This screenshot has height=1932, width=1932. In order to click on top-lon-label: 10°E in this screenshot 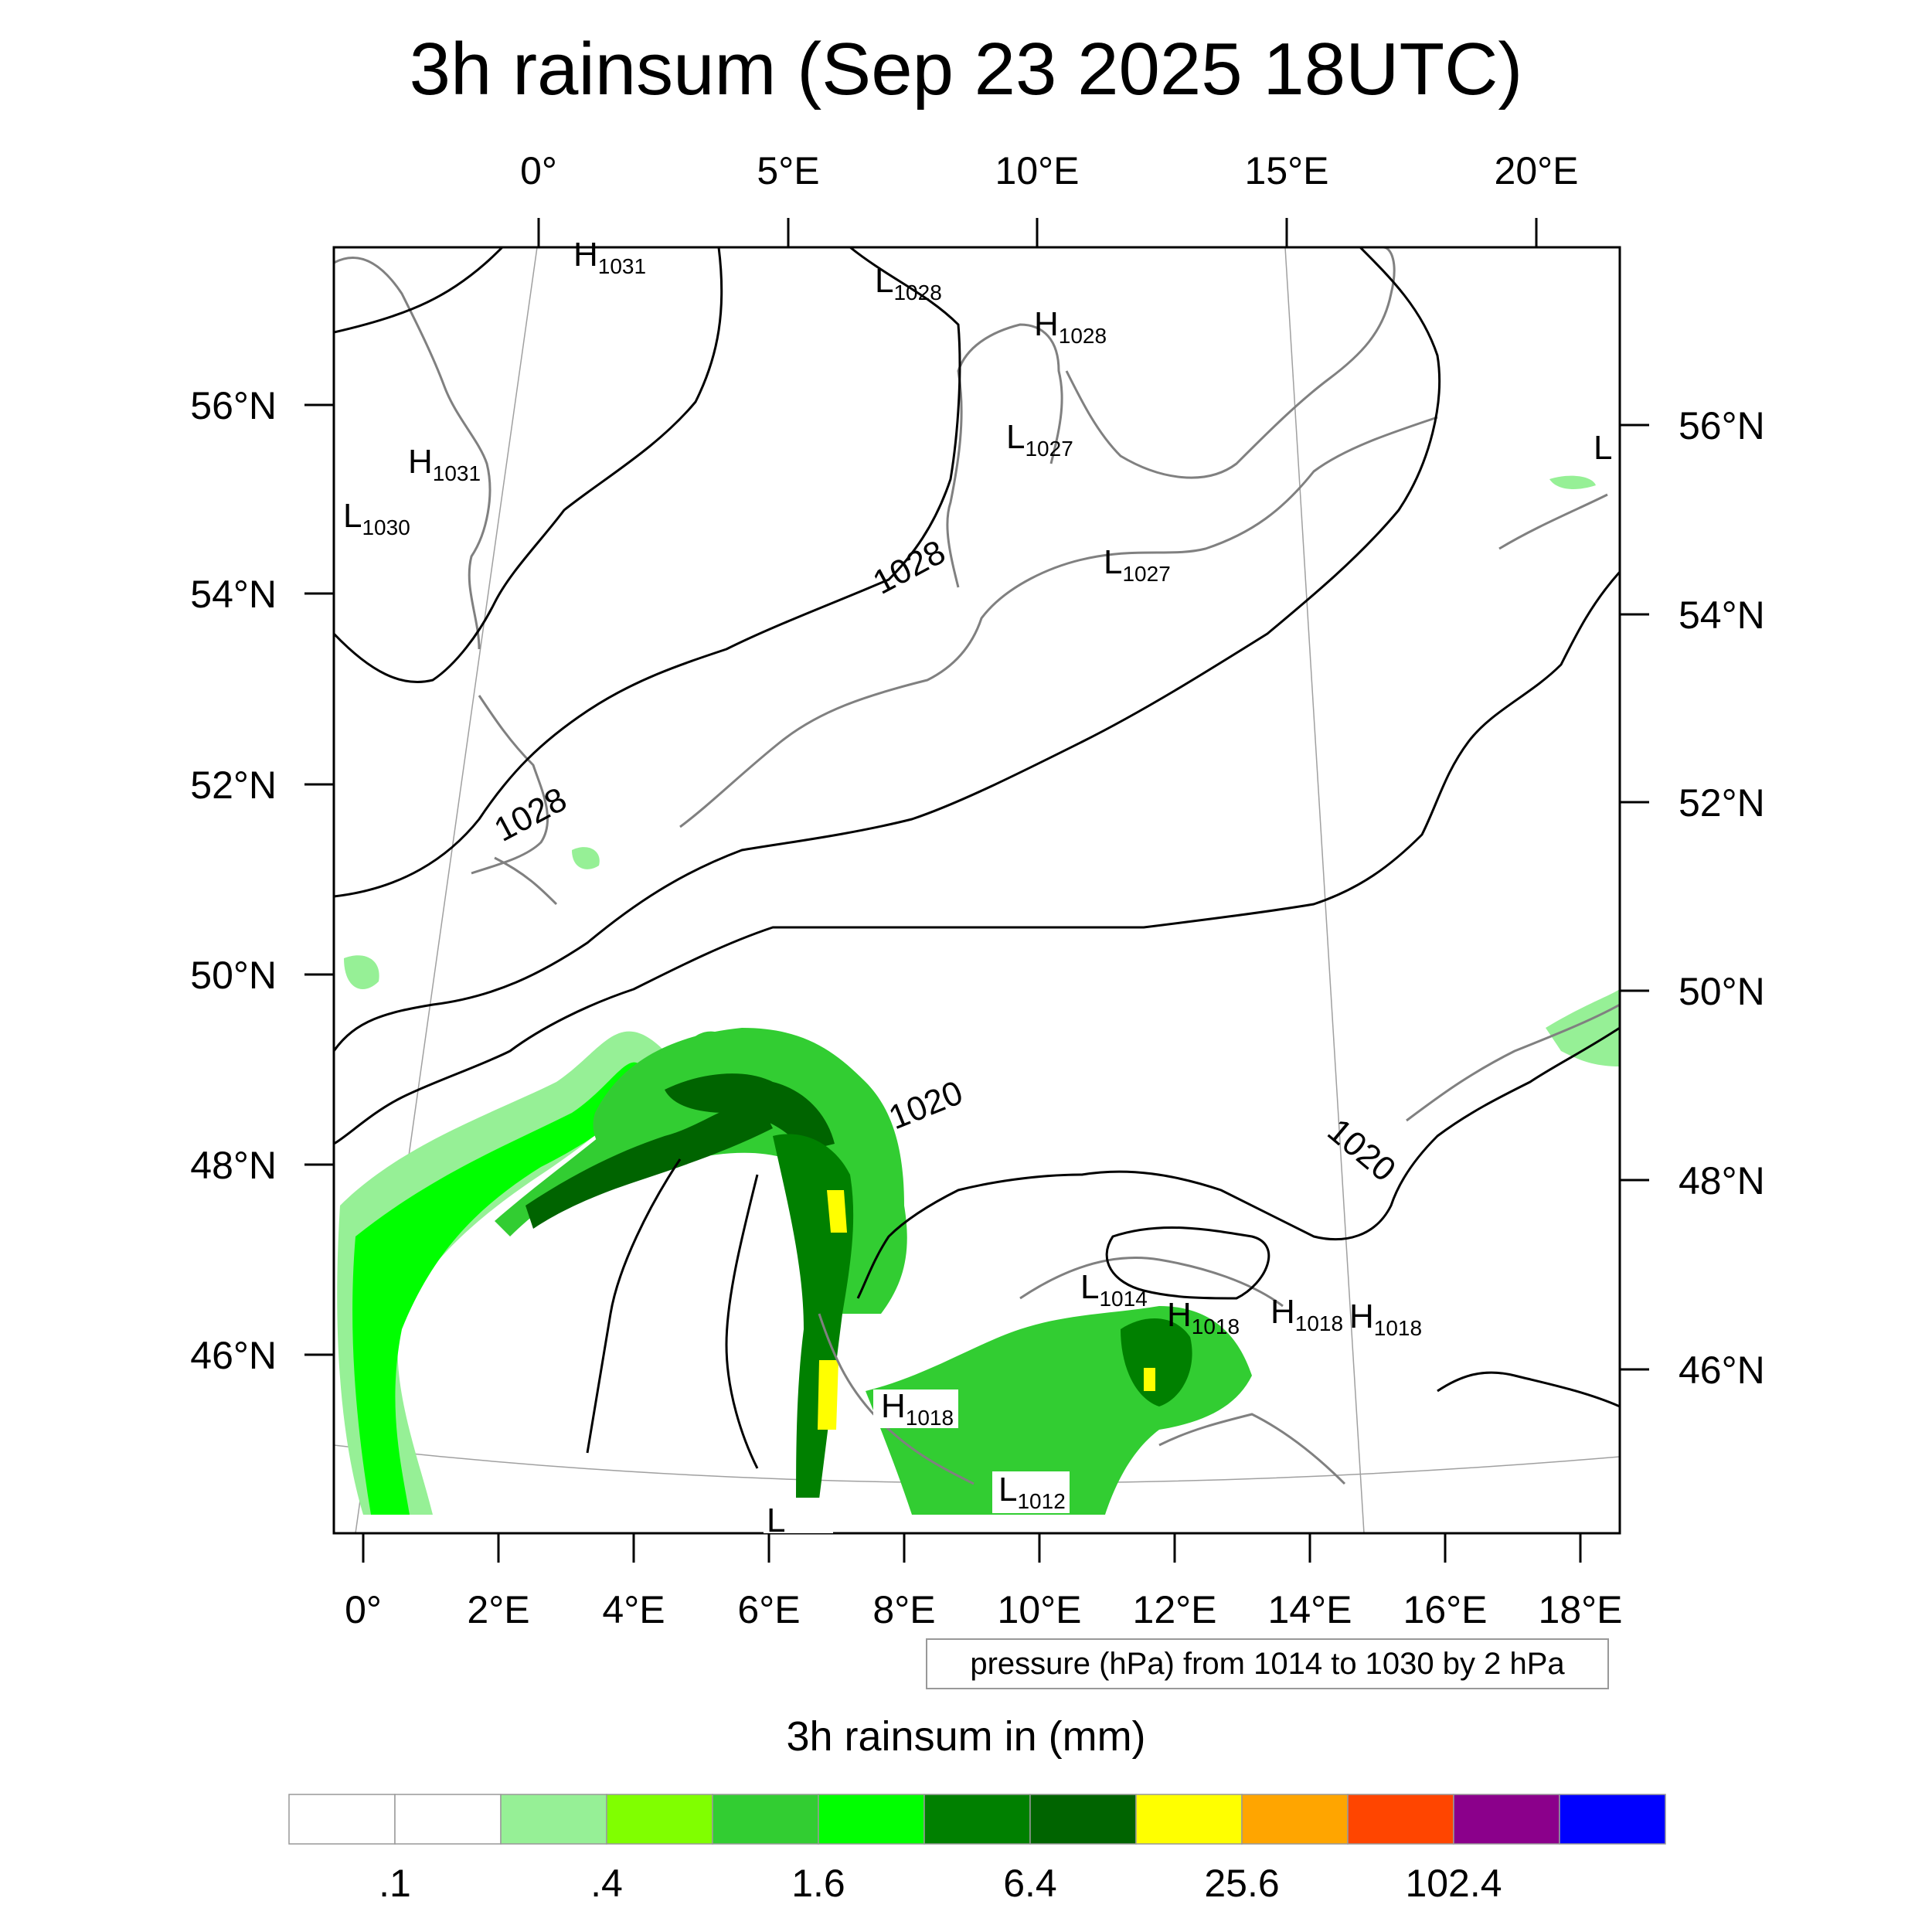, I will do `click(1037, 170)`.